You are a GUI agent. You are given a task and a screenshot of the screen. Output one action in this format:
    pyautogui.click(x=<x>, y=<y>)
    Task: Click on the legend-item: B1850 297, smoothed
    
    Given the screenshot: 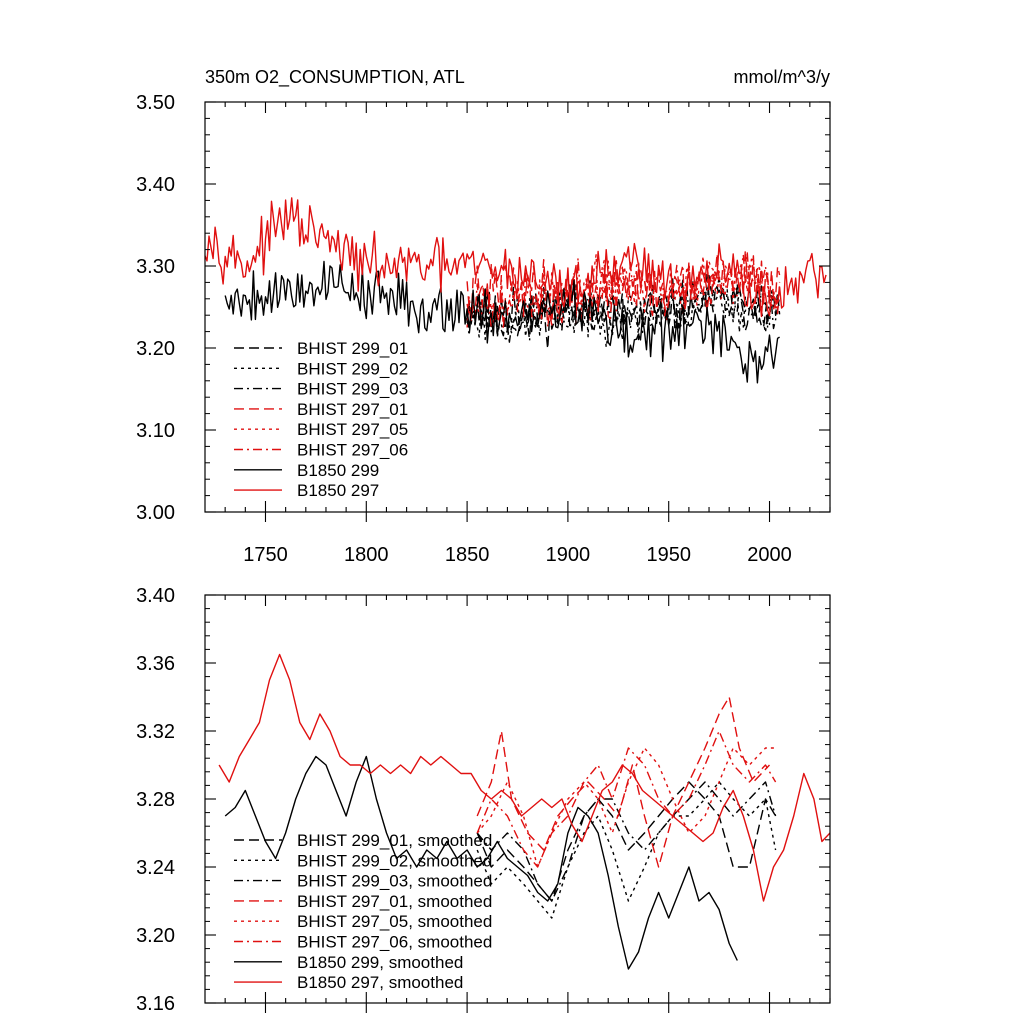 What is the action you would take?
    pyautogui.click(x=348, y=982)
    